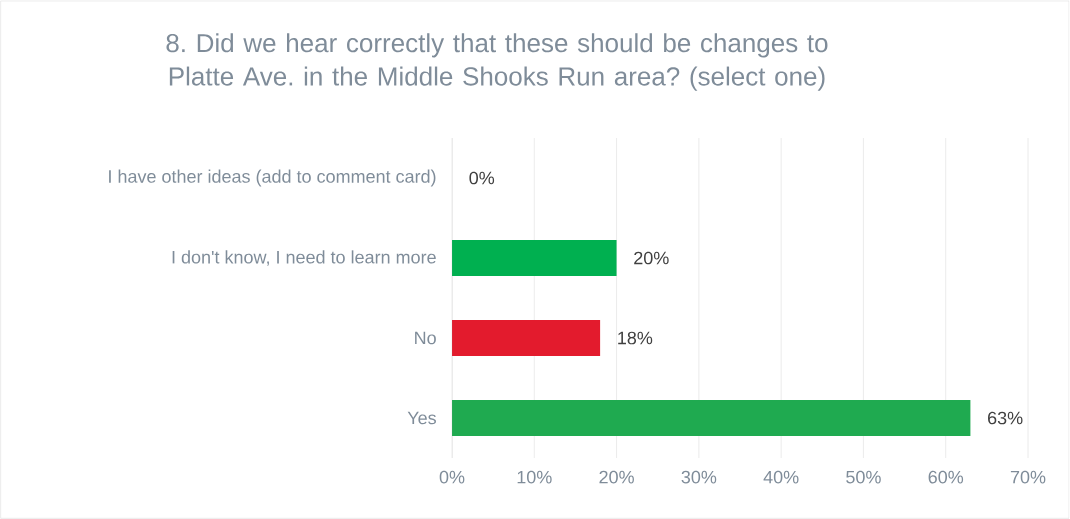  Describe the element at coordinates (635, 338) in the screenshot. I see `data-label: 18%` at that location.